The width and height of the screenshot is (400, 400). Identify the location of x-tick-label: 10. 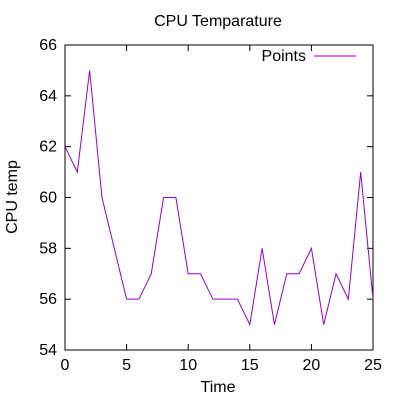
(188, 365).